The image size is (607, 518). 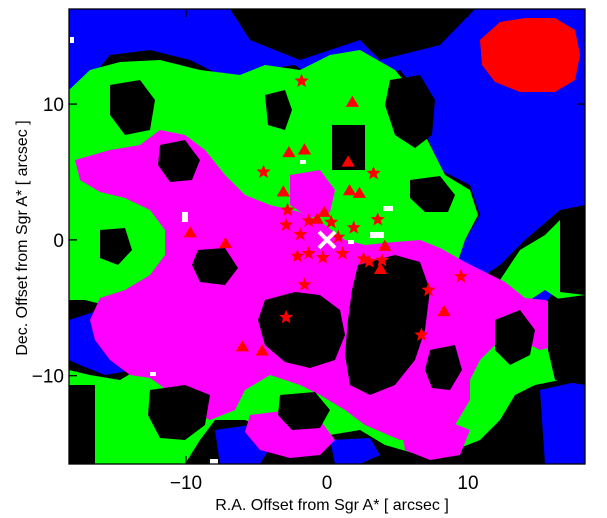 What do you see at coordinates (332, 505) in the screenshot?
I see `x-axis-title: R.A. Offset from Sgr A* [ arcsec ]` at bounding box center [332, 505].